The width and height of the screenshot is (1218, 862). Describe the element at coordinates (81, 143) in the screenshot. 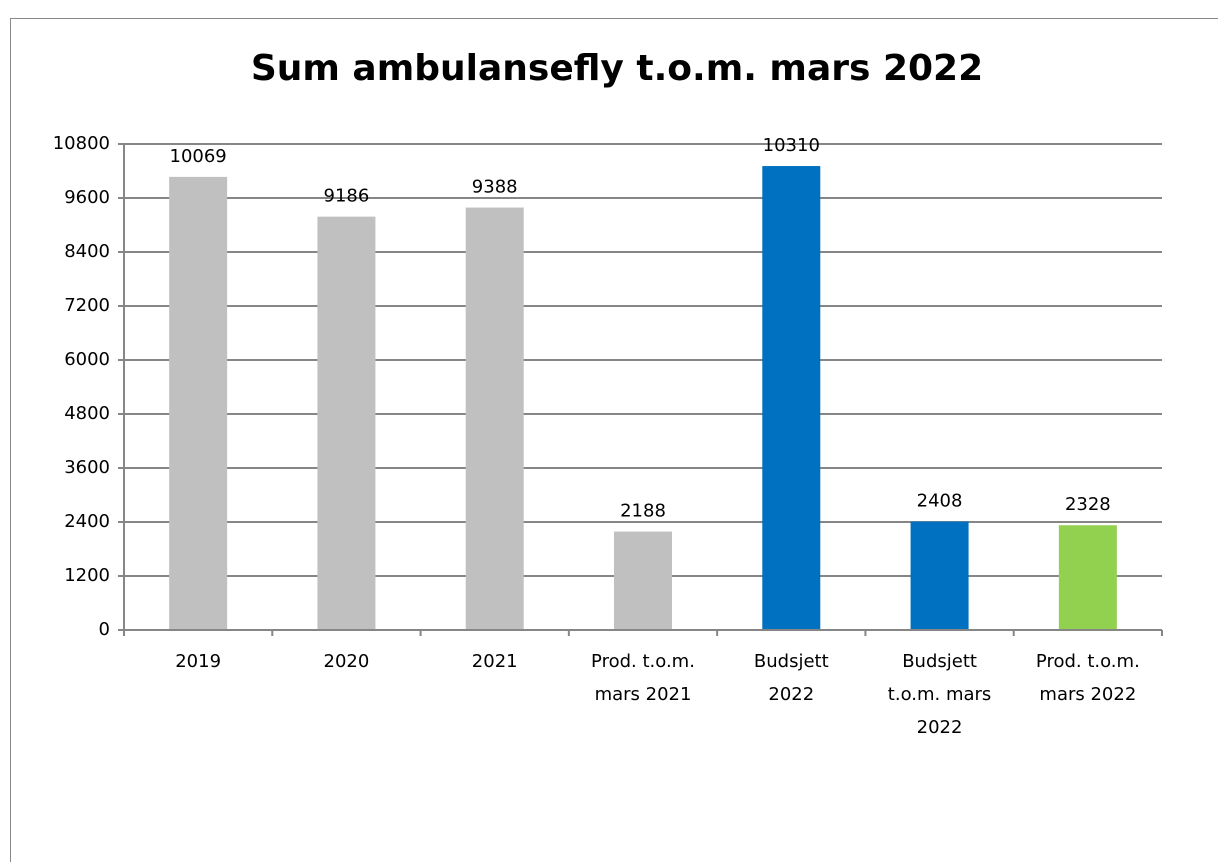

I see `y-tick-label: 10800` at that location.